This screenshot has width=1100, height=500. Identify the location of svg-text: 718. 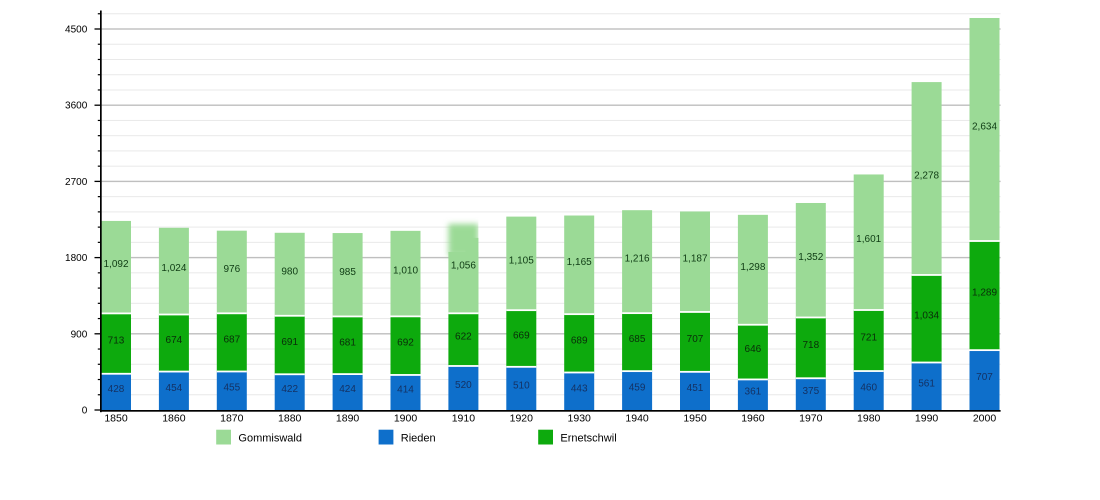
(810, 345).